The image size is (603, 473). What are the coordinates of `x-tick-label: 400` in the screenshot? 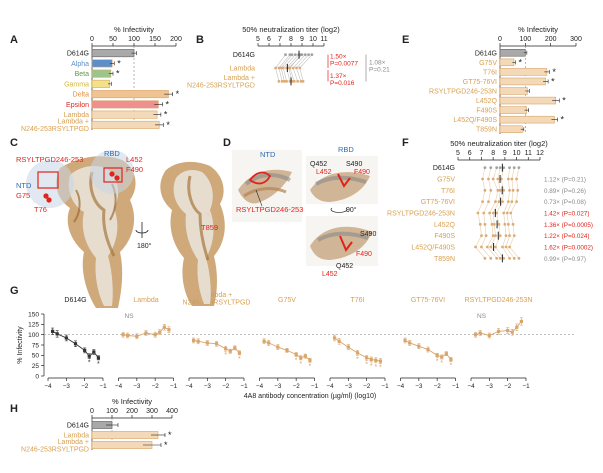 It's located at (172, 411).